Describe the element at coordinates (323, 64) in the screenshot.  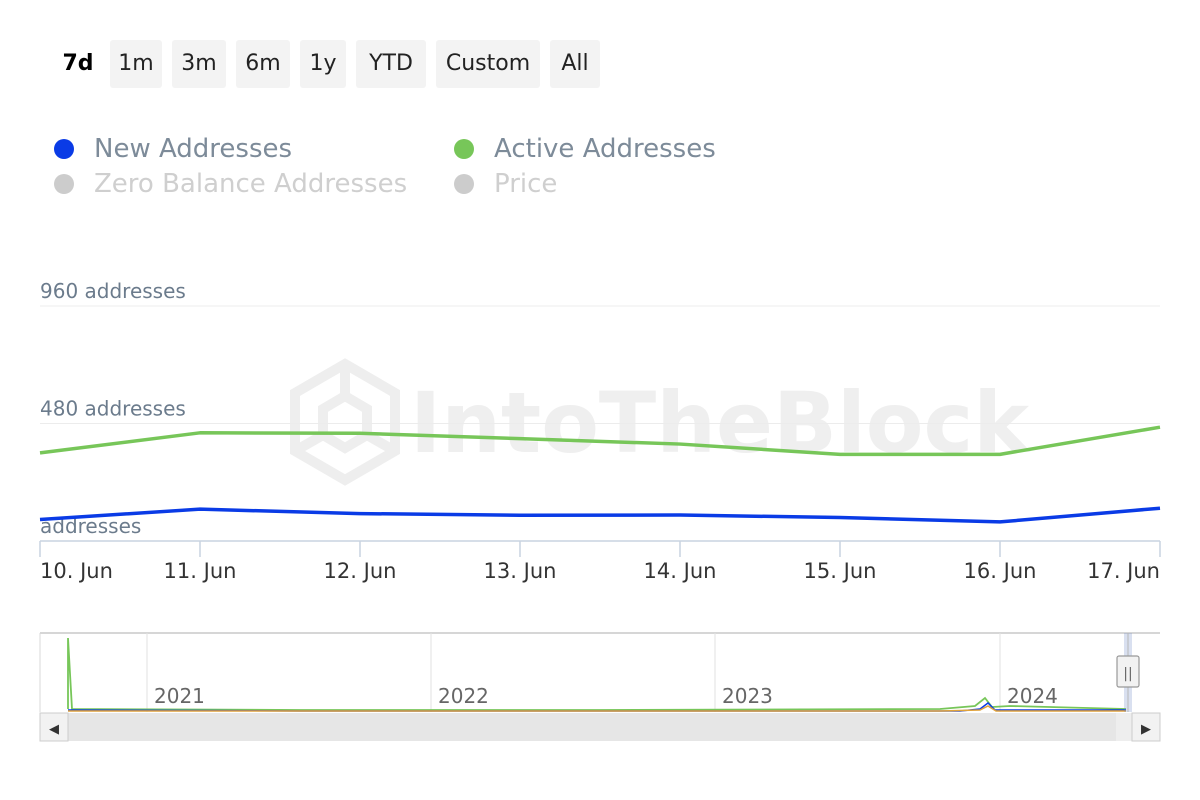
I see `range-button-1y: 1y` at that location.